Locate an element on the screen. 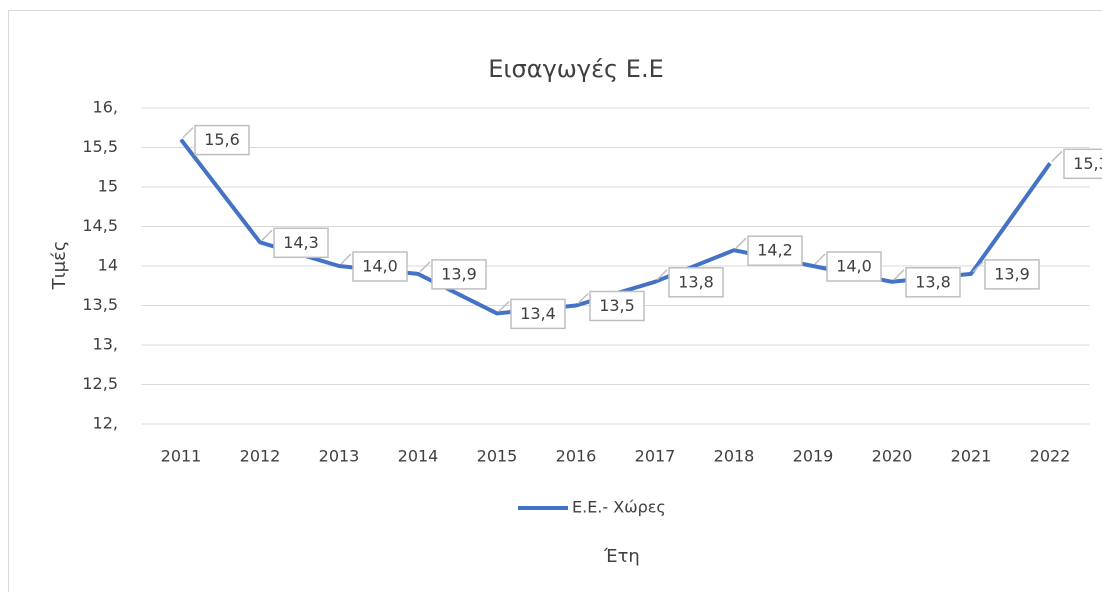 This screenshot has width=1102, height=592. data-label: 15,6 is located at coordinates (222, 139).